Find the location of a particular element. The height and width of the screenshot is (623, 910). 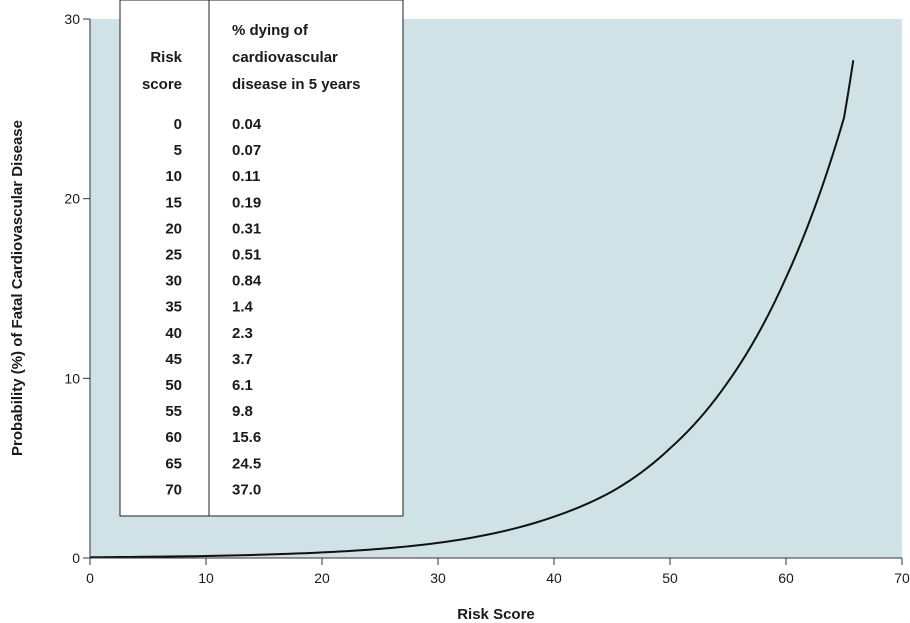

table-cell-percent: 0.11 is located at coordinates (246, 176).